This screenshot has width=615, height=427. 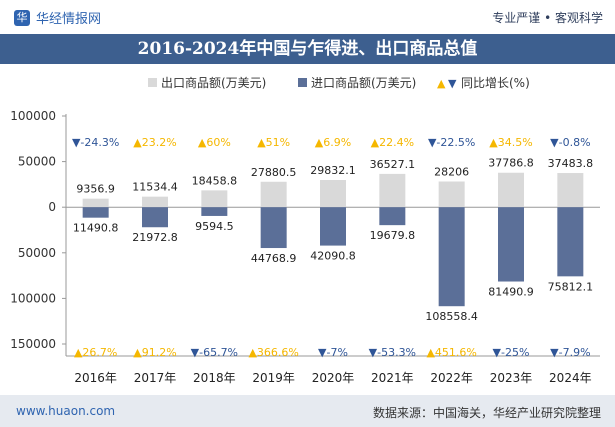 What do you see at coordinates (274, 172) in the screenshot?
I see `export-value-label: 27880.5` at bounding box center [274, 172].